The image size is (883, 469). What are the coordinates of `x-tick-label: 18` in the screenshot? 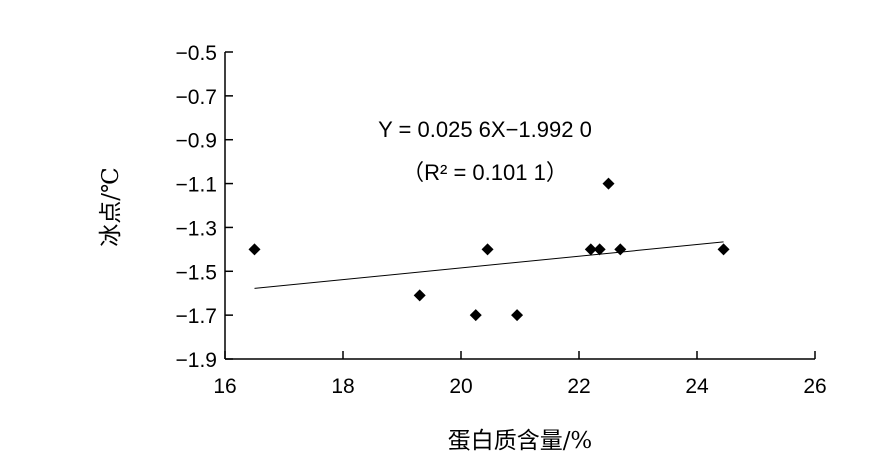 It's located at (342, 386).